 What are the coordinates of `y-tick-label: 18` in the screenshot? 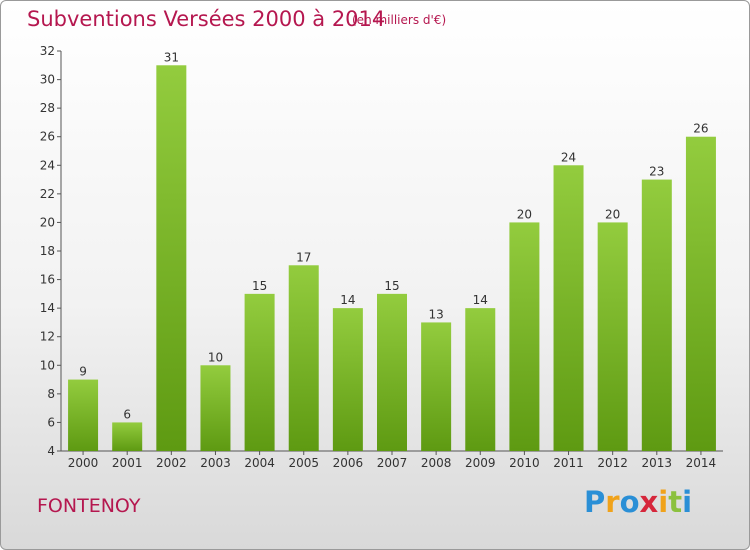 It's located at (47, 251).